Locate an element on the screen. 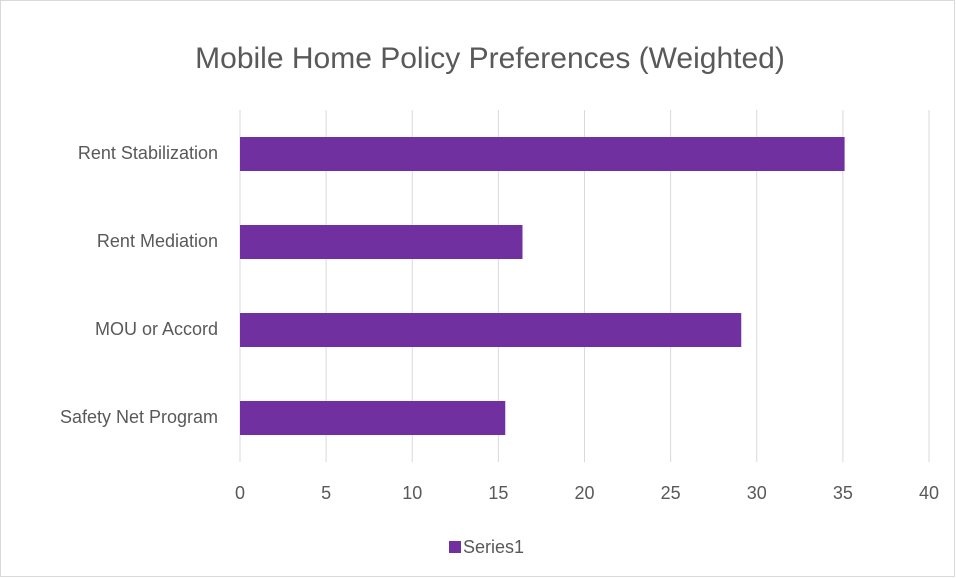  x-tick-label: 40 is located at coordinates (929, 493).